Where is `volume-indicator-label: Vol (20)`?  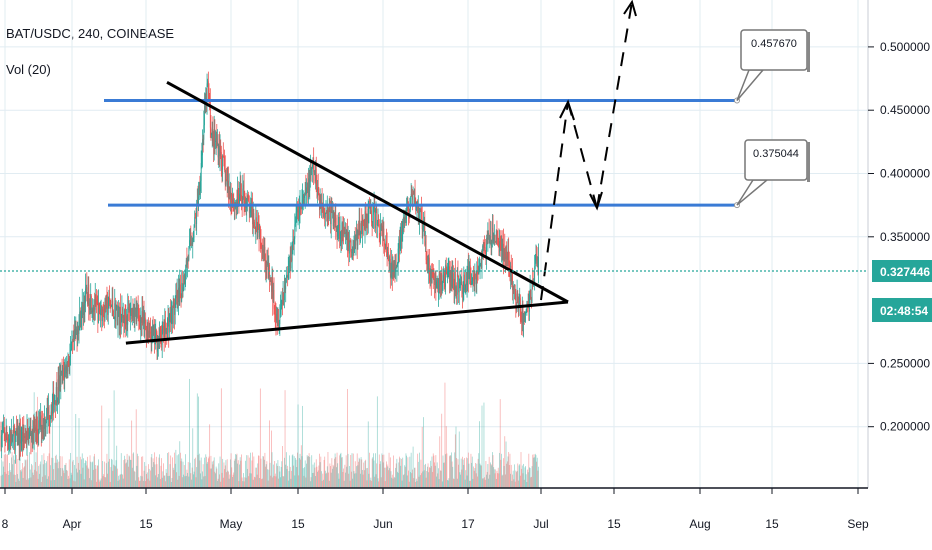 volume-indicator-label: Vol (20) is located at coordinates (28, 69).